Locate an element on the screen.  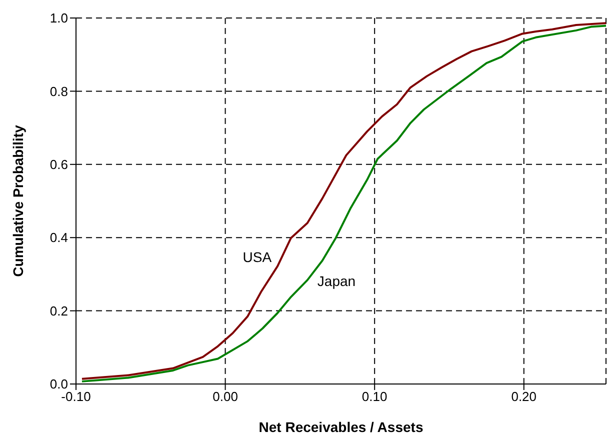
y-tick-label: 0.4 is located at coordinates (59, 238).